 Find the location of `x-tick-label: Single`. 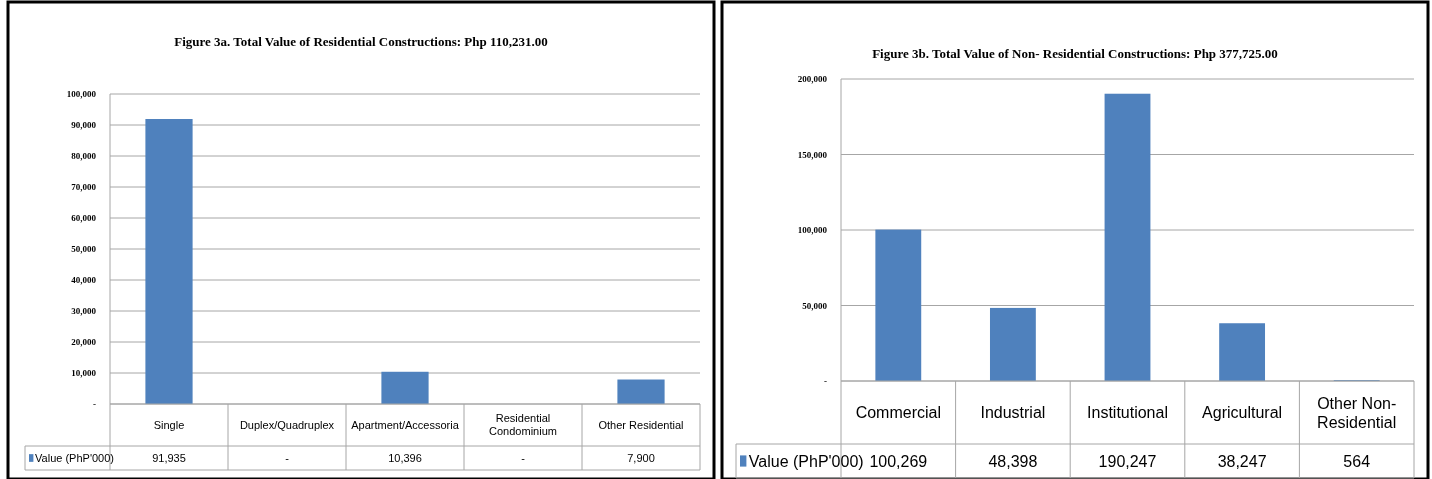

x-tick-label: Single is located at coordinates (169, 424).